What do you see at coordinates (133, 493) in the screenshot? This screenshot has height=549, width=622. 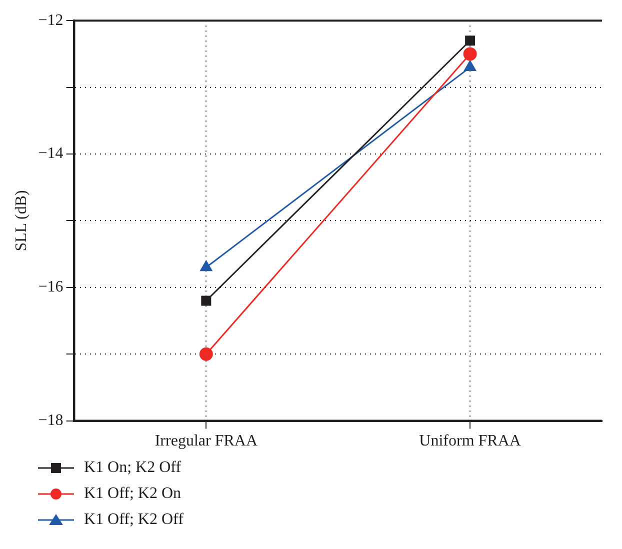 I see `legend-label: K1 Off; K2 On` at bounding box center [133, 493].